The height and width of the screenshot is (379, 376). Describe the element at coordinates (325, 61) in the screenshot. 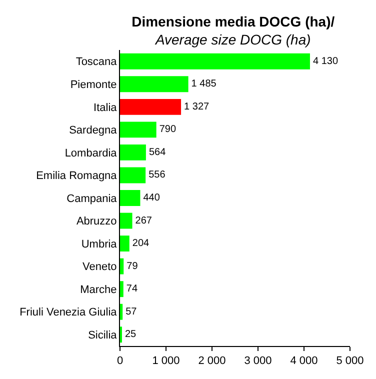

I see `data-label: 4 130` at that location.